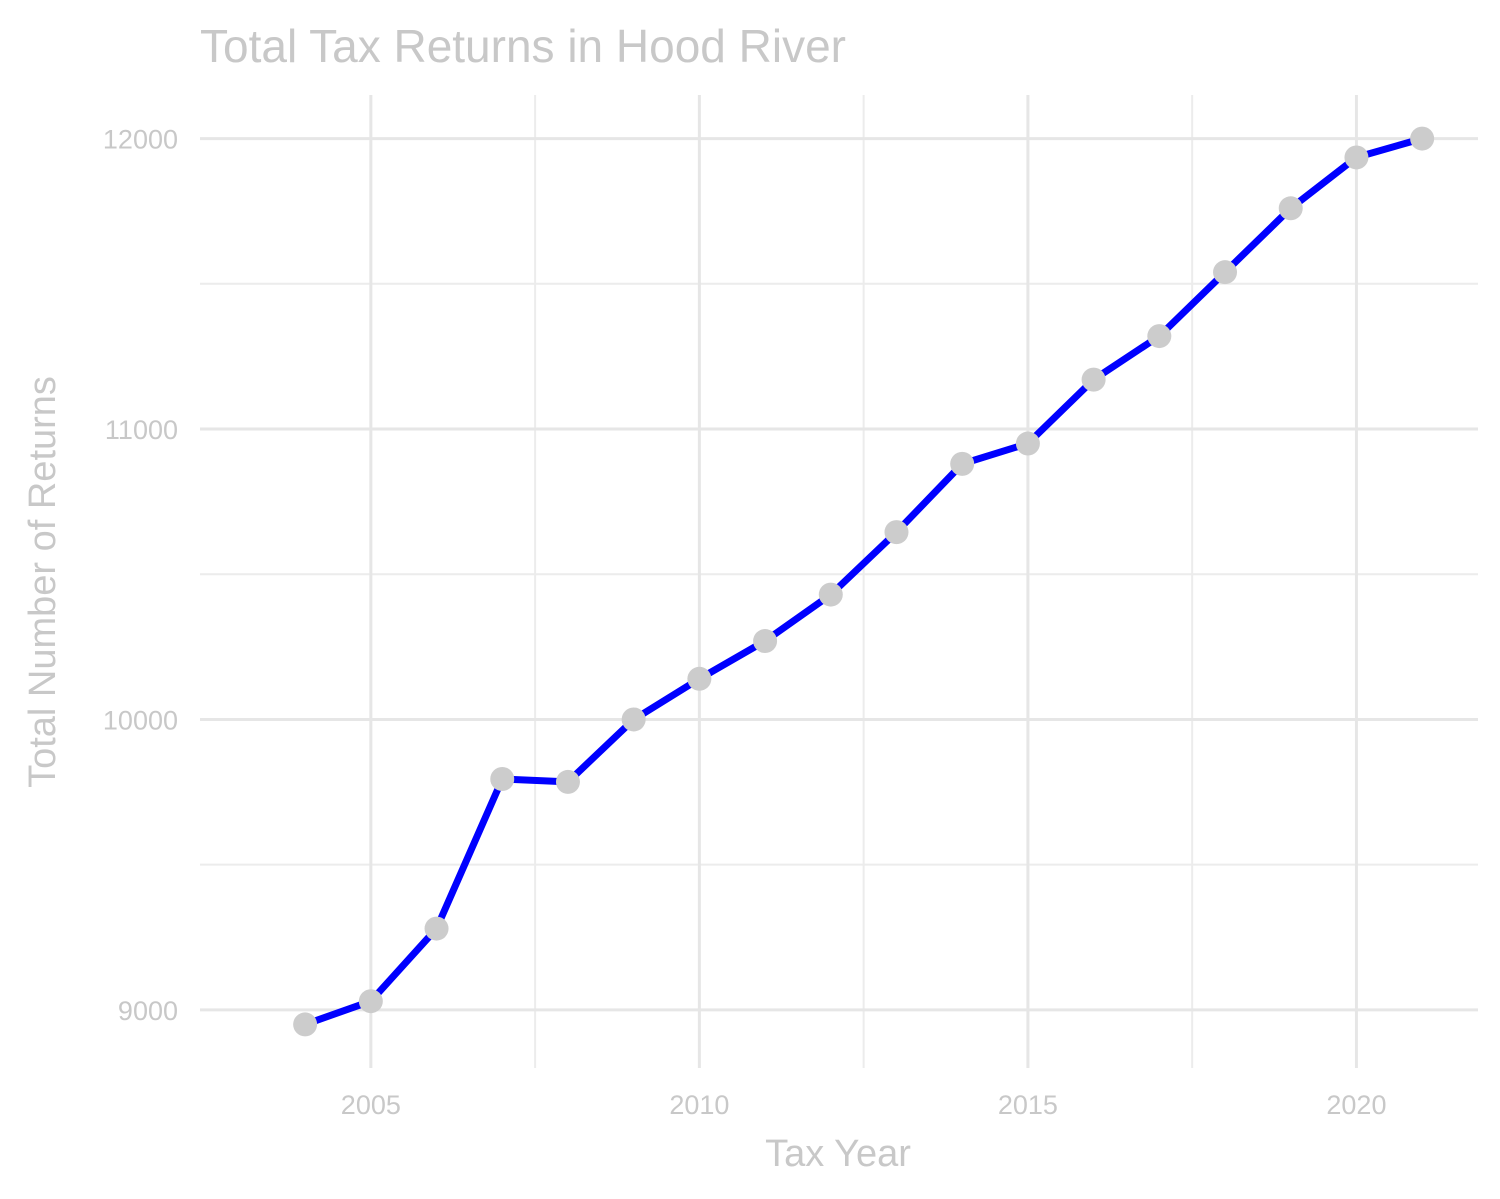 The image size is (1500, 1199). I want to click on y-tick-label: 11000, so click(141, 430).